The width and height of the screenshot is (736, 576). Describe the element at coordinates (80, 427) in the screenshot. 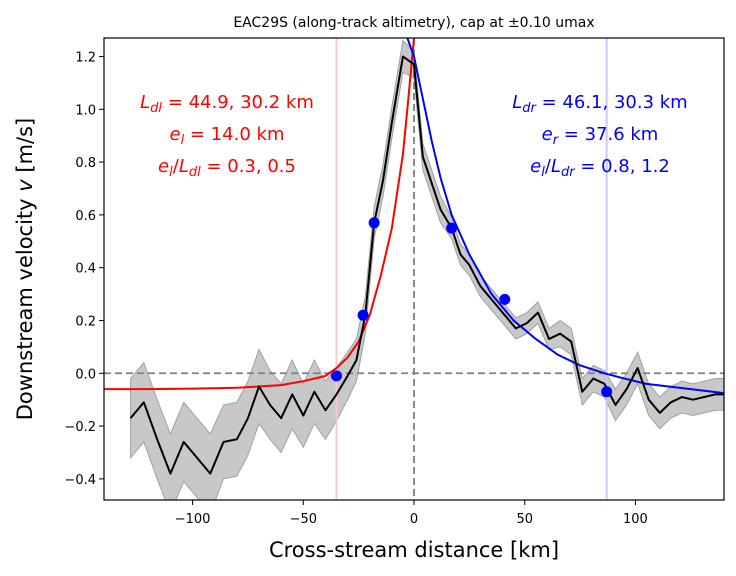

I see `y-tick-label: −0.2` at that location.